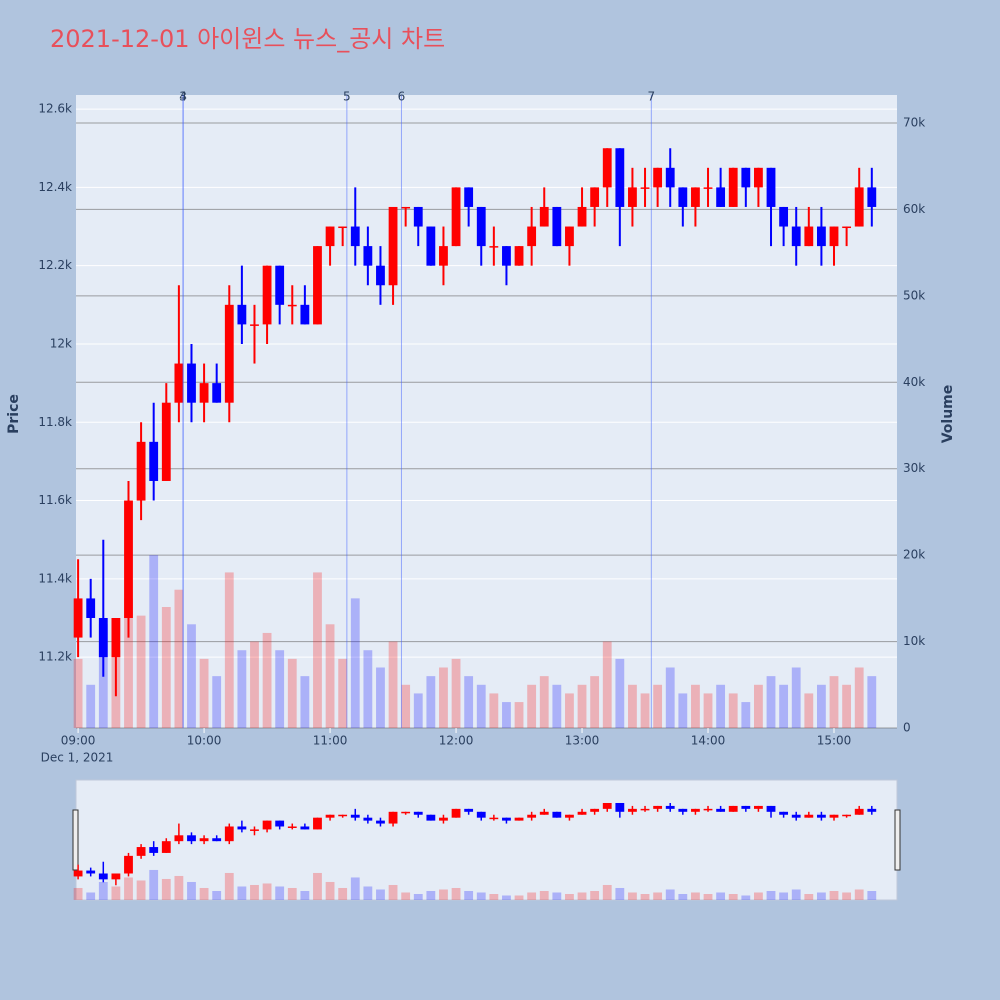 This screenshot has height=1000, width=1000. What do you see at coordinates (948, 414) in the screenshot?
I see `y2-axis-title: Volume` at bounding box center [948, 414].